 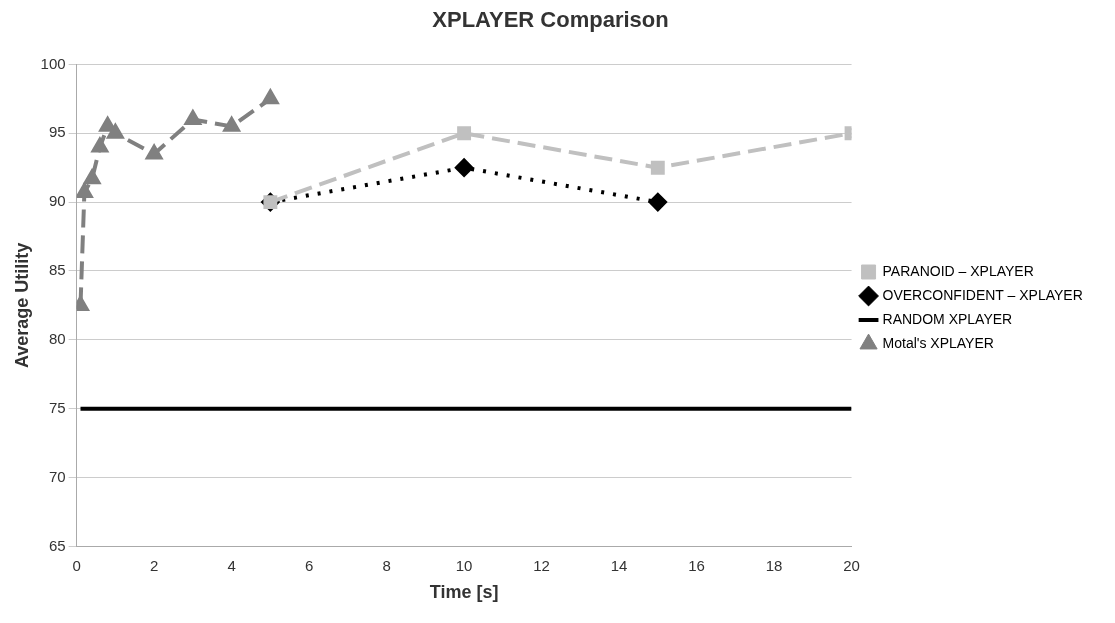 I want to click on x-tick-label: 6, so click(x=309, y=565).